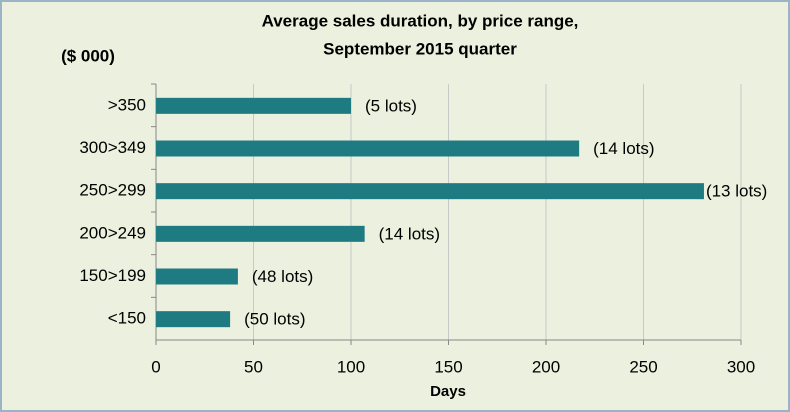 Image resolution: width=790 pixels, height=412 pixels. Describe the element at coordinates (112, 147) in the screenshot. I see `y-tick-label: 300>349` at that location.